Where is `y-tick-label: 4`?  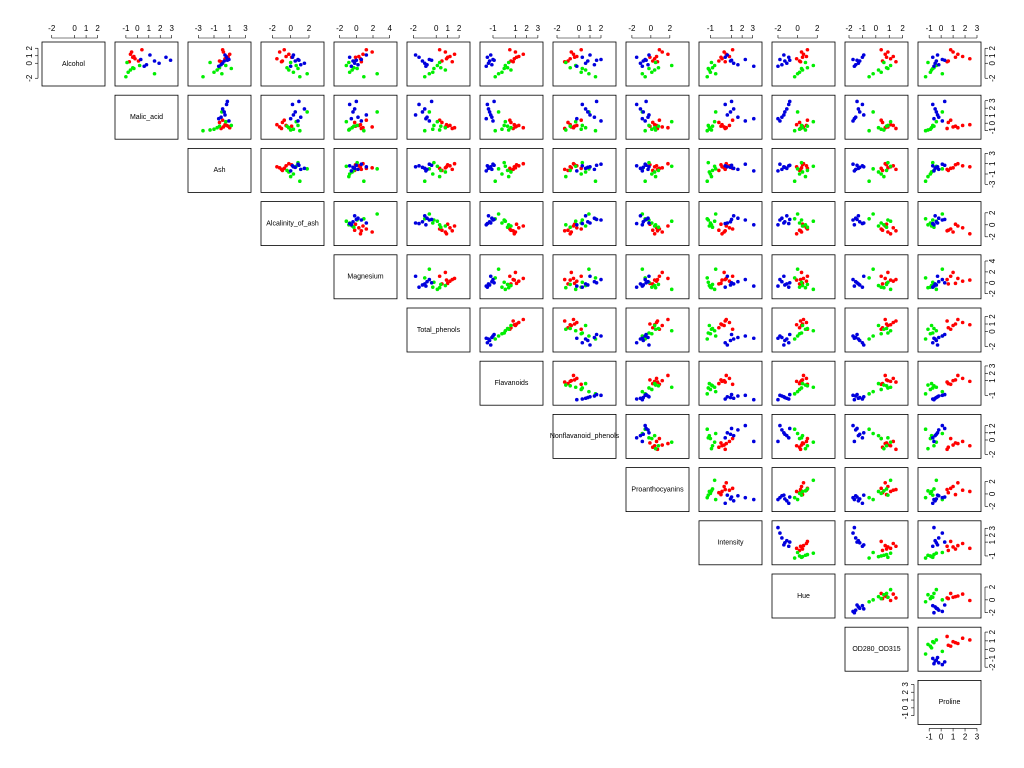 y-tick-label: 4 is located at coordinates (992, 260).